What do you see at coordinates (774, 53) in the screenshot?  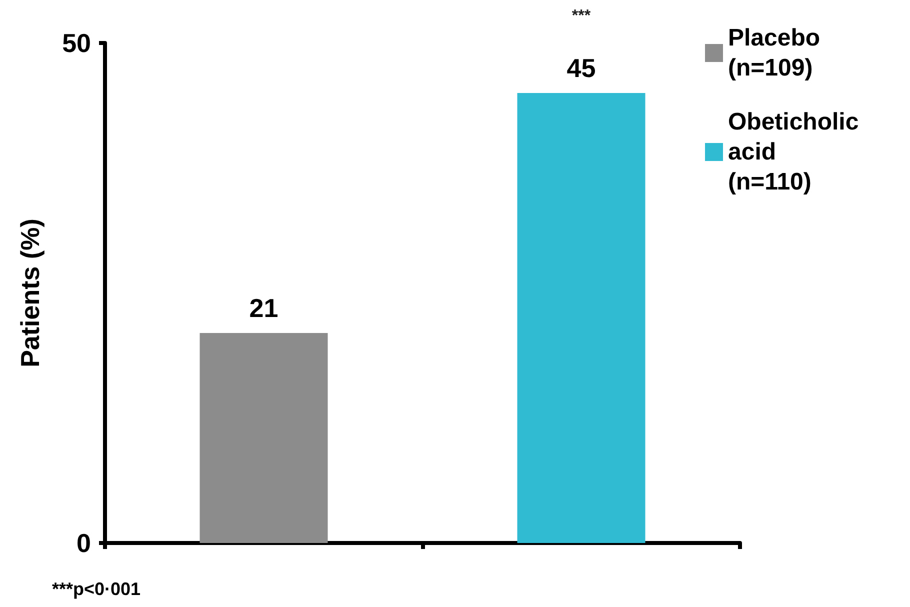 I see `legend-label: Placebo (n=109)` at bounding box center [774, 53].